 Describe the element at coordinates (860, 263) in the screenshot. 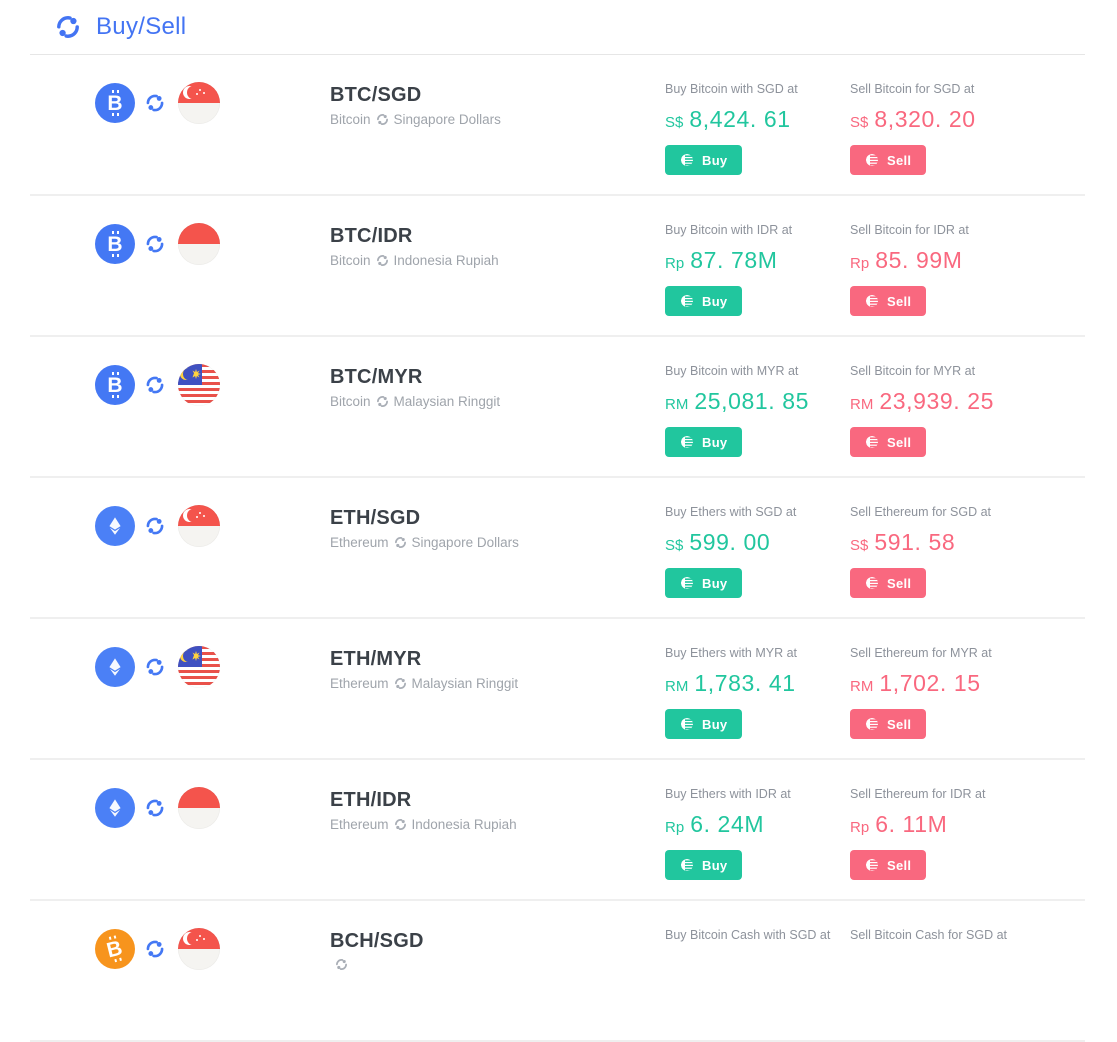

I see `sell-currency-prefix: Rp` at that location.